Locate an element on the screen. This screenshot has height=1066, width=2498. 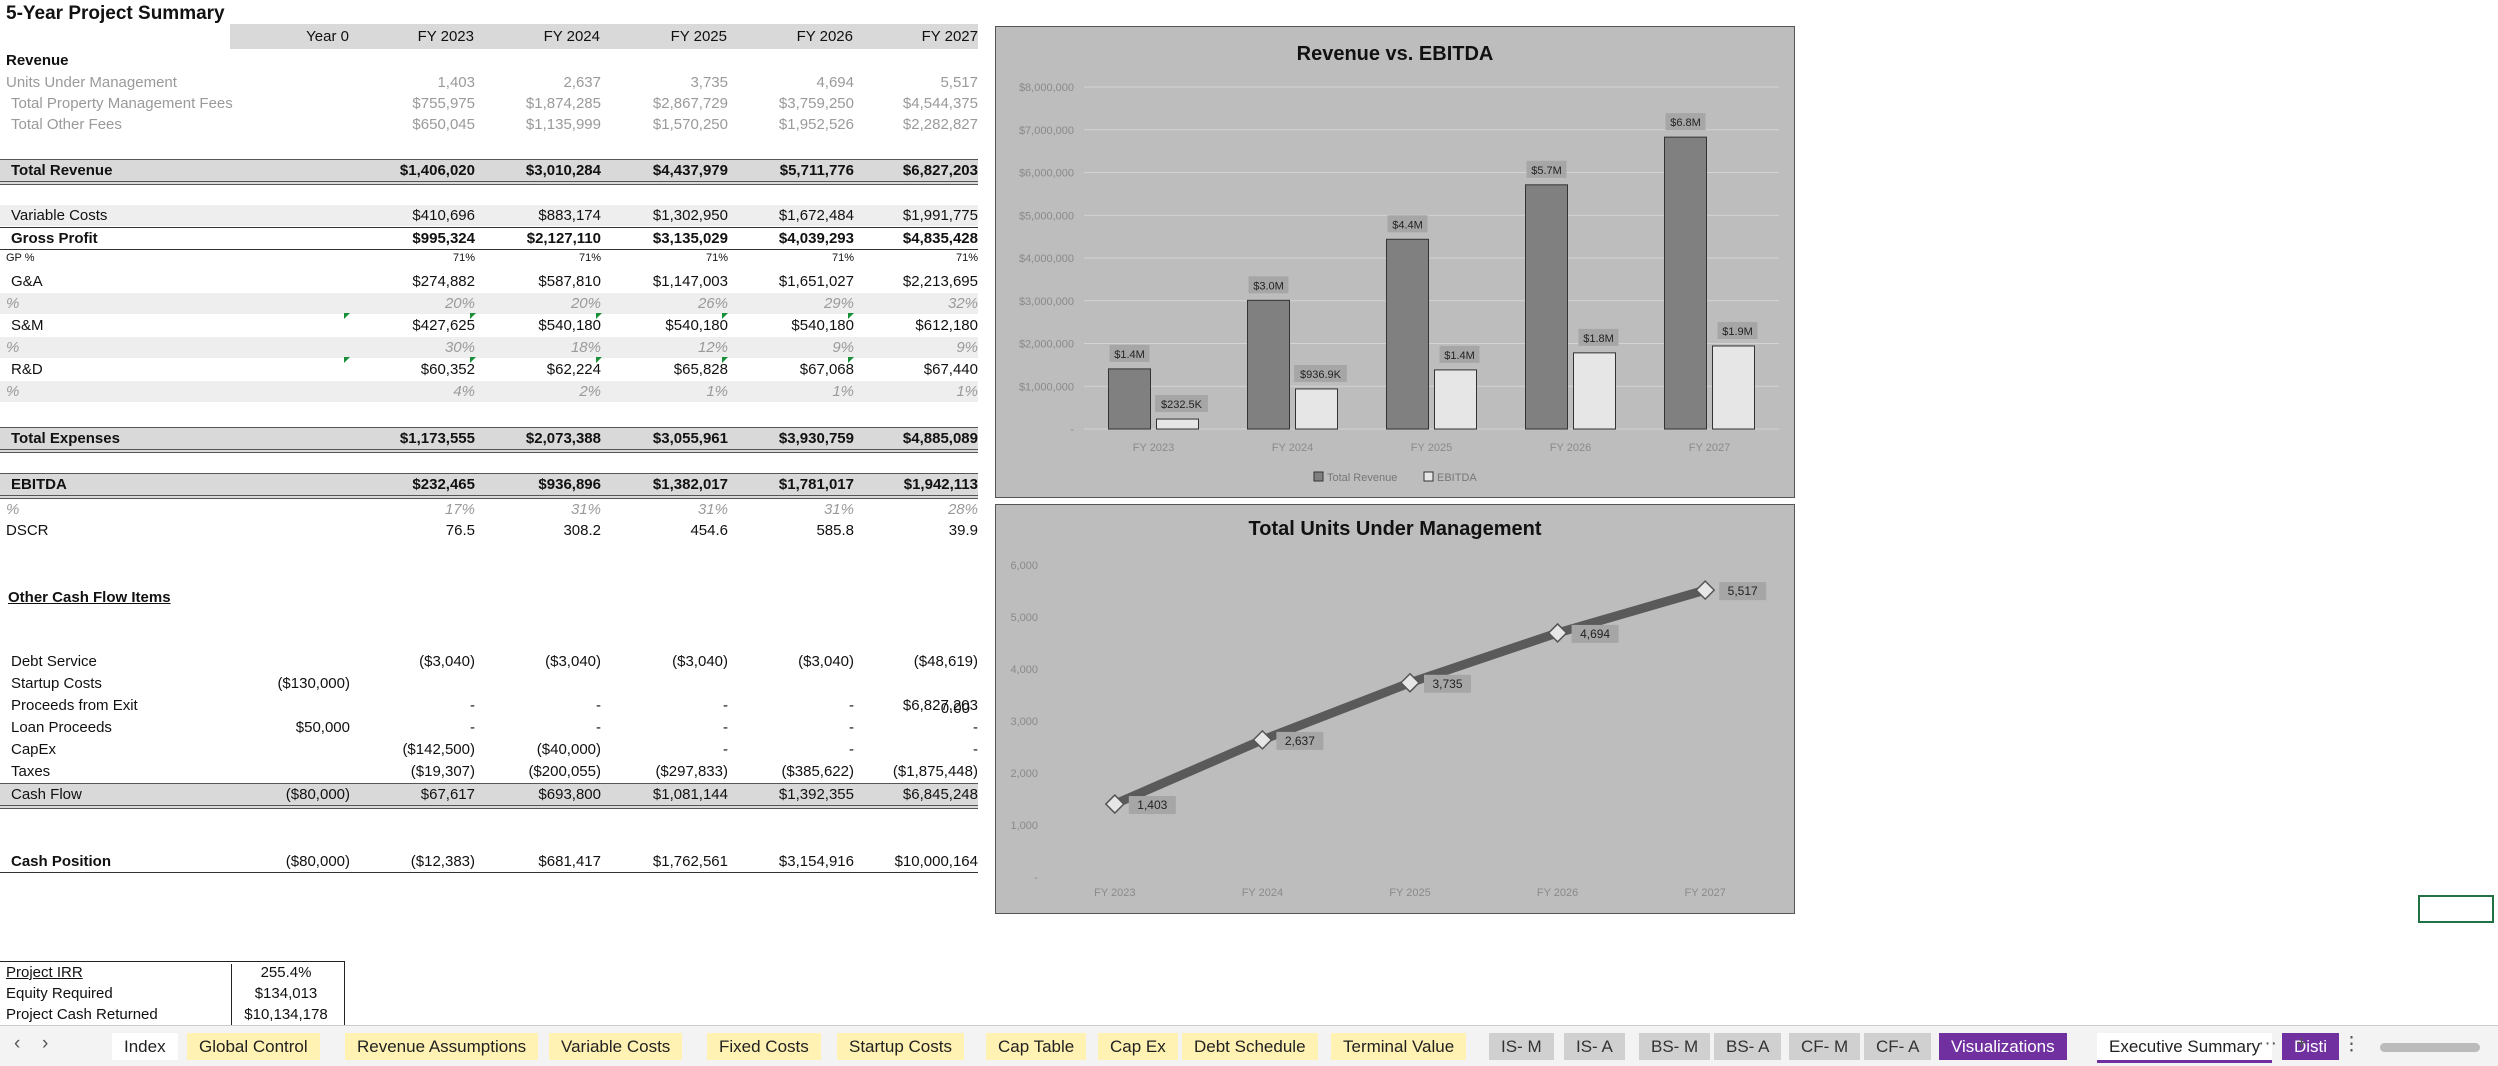
cell-value: 39.9 is located at coordinates (963, 530).